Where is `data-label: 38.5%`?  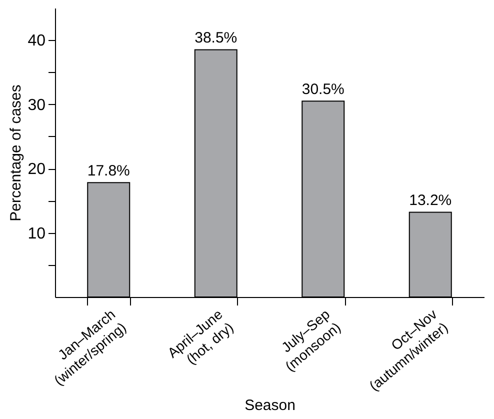 data-label: 38.5% is located at coordinates (216, 38).